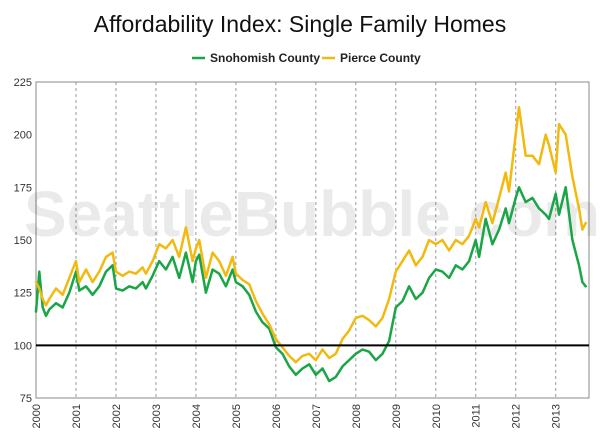 This screenshot has height=435, width=600. Describe the element at coordinates (237, 416) in the screenshot. I see `x-tick-label: 2005` at that location.